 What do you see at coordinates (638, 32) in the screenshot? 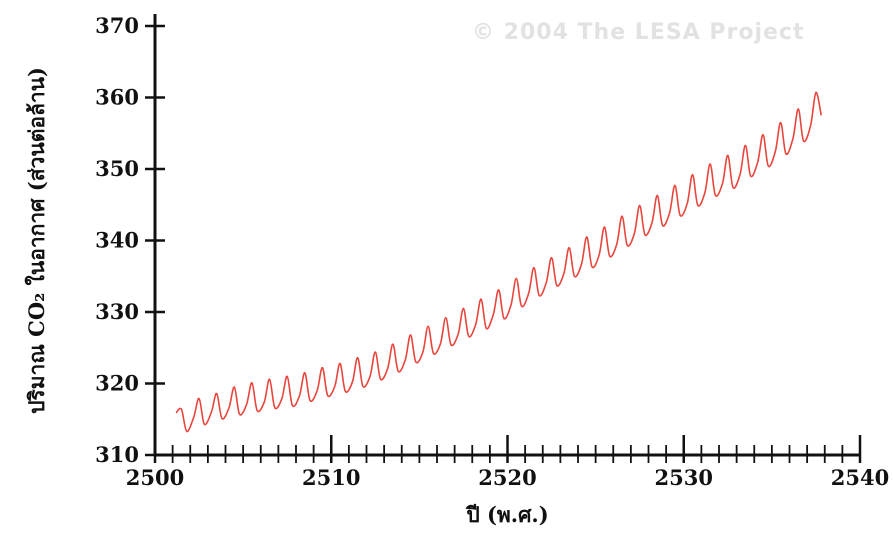
I see `copyright-watermark: © 2004 The LESA Project` at bounding box center [638, 32].